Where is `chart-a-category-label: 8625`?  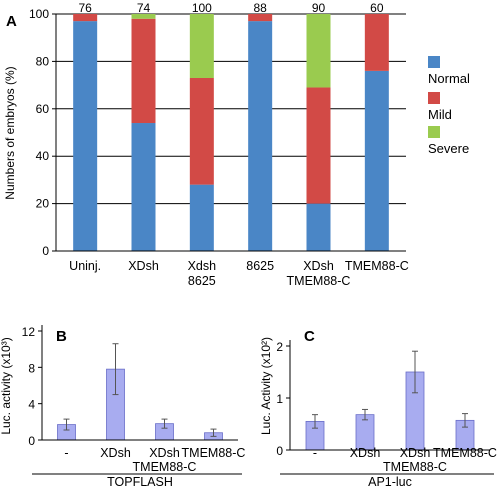 chart-a-category-label: 8625 is located at coordinates (260, 266).